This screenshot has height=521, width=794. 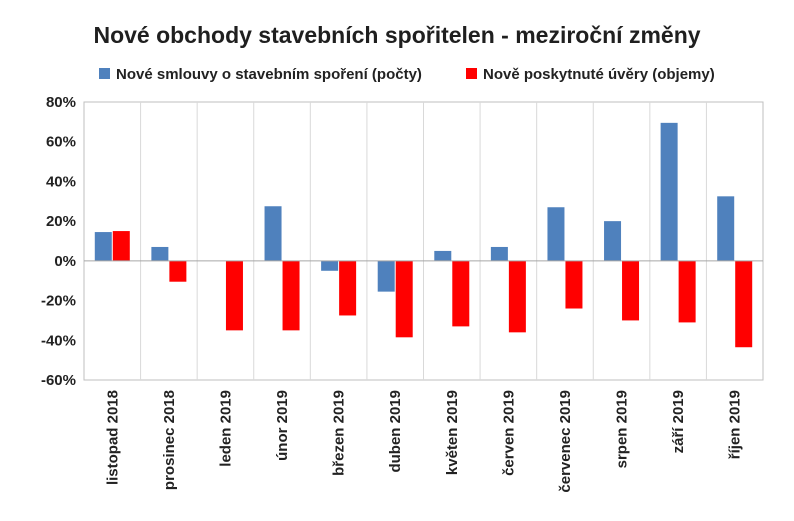 I want to click on y-tick-label: 40%, so click(x=61, y=181).